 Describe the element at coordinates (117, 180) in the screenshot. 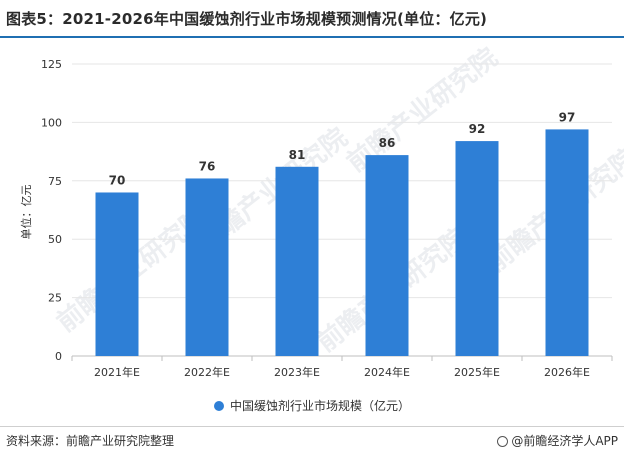

I see `data-label: 70` at that location.